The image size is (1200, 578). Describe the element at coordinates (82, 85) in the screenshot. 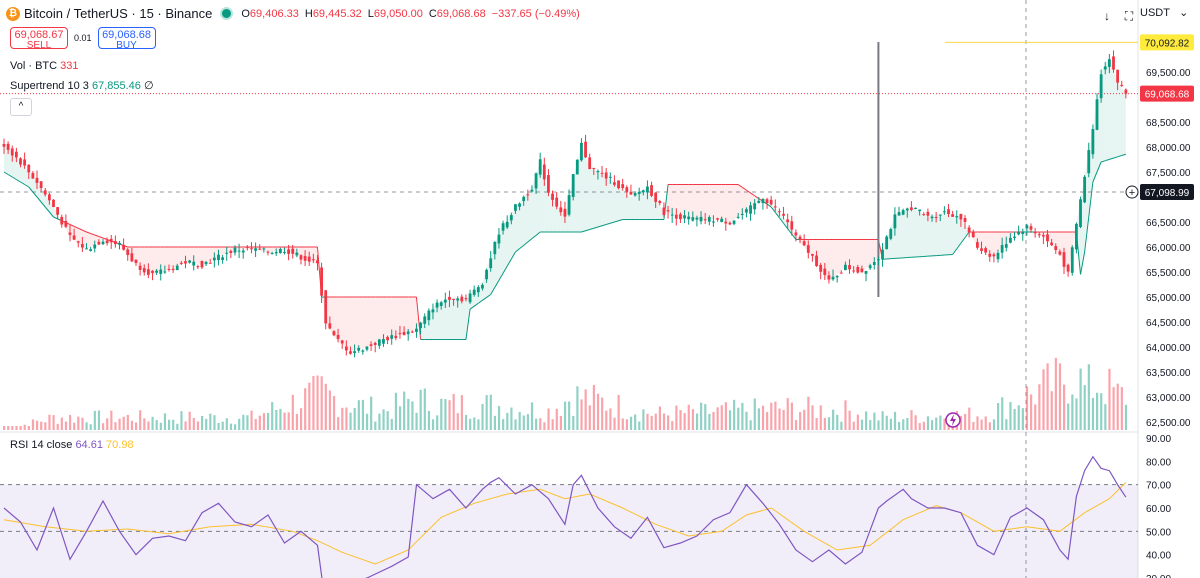

I see `supertrend-legend: Supertrend 10 3 67,855.46 ∅` at that location.